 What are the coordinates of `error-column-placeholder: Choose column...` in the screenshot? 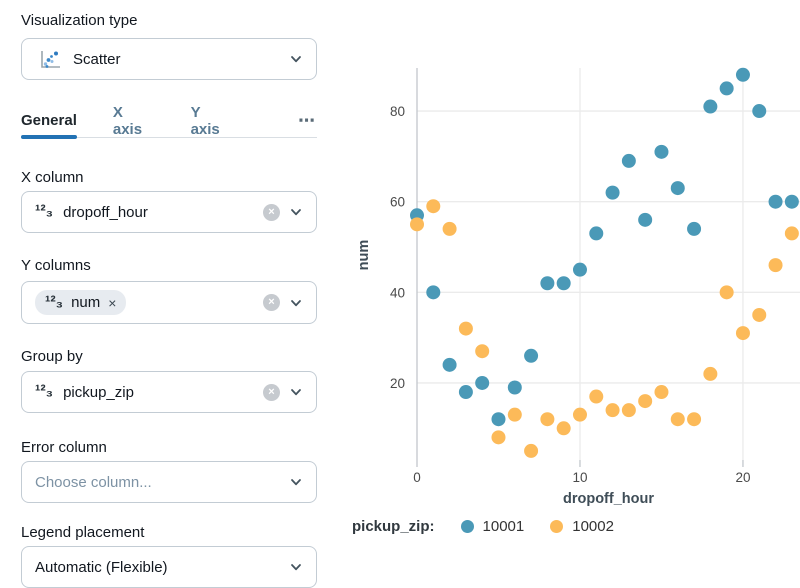 It's located at (93, 482).